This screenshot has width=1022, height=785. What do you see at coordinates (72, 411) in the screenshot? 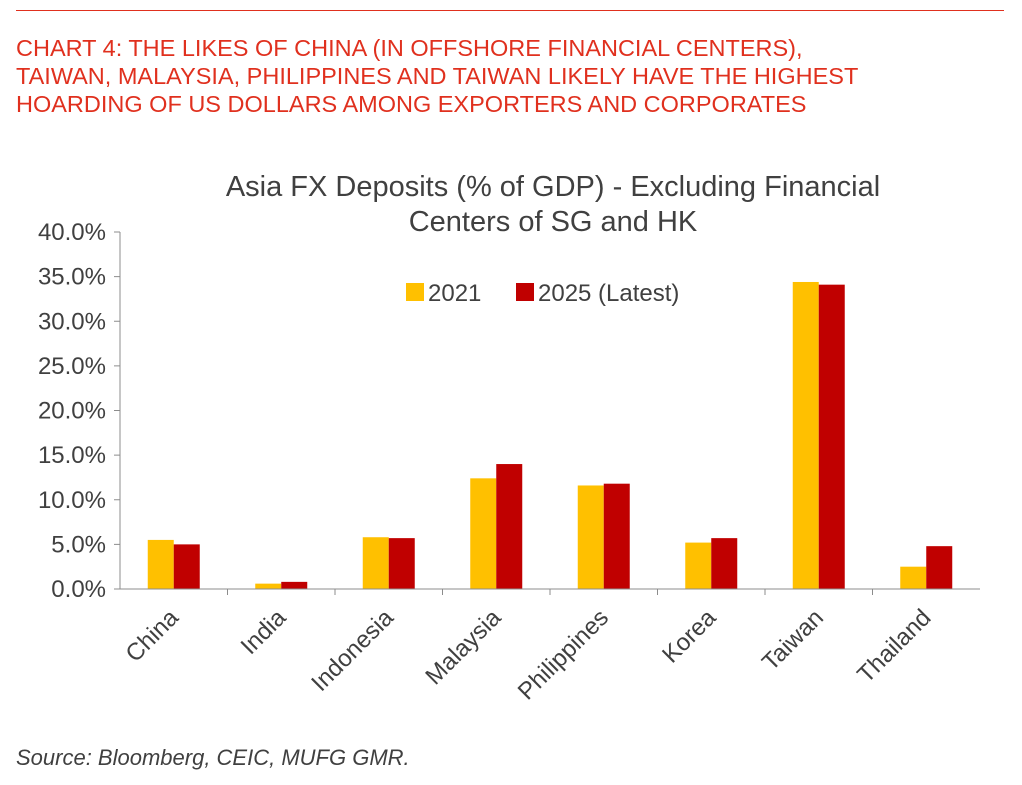
I see `y-tick-label: 20.0%` at bounding box center [72, 411].